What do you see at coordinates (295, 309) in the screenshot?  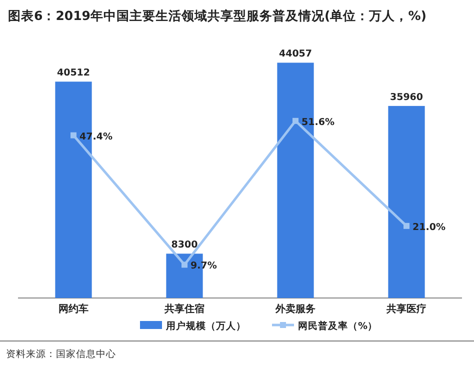 I see `x-tick-label: 外卖服务` at bounding box center [295, 309].